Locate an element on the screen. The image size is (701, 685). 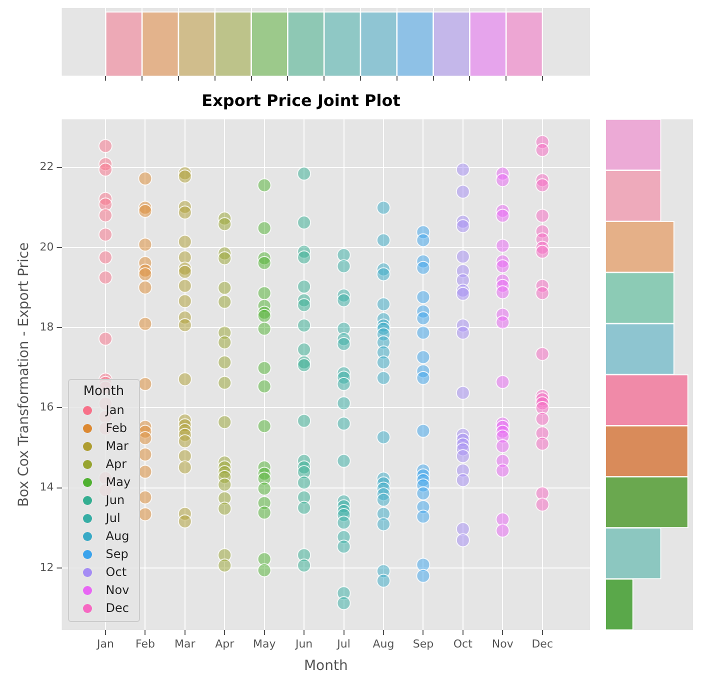
x-axis-title: Month is located at coordinates (326, 666).